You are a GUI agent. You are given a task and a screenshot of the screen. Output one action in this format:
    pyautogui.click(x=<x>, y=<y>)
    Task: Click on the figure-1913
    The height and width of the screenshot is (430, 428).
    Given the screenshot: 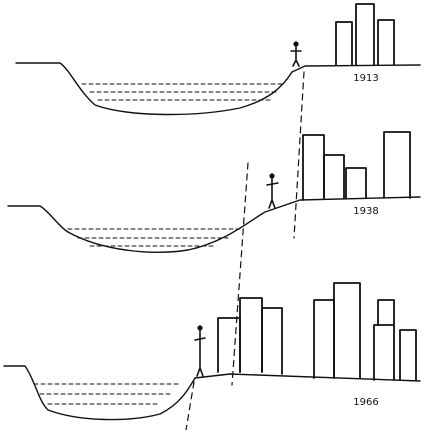 What is the action you would take?
    pyautogui.click(x=296, y=54)
    